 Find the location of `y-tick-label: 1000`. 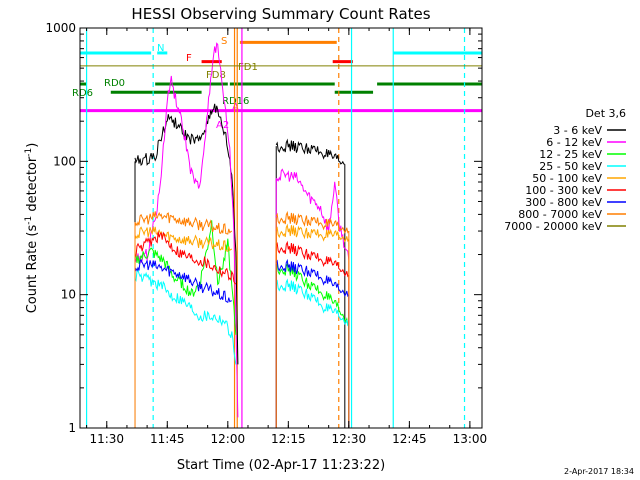

y-tick-label: 1000 is located at coordinates (60, 28).